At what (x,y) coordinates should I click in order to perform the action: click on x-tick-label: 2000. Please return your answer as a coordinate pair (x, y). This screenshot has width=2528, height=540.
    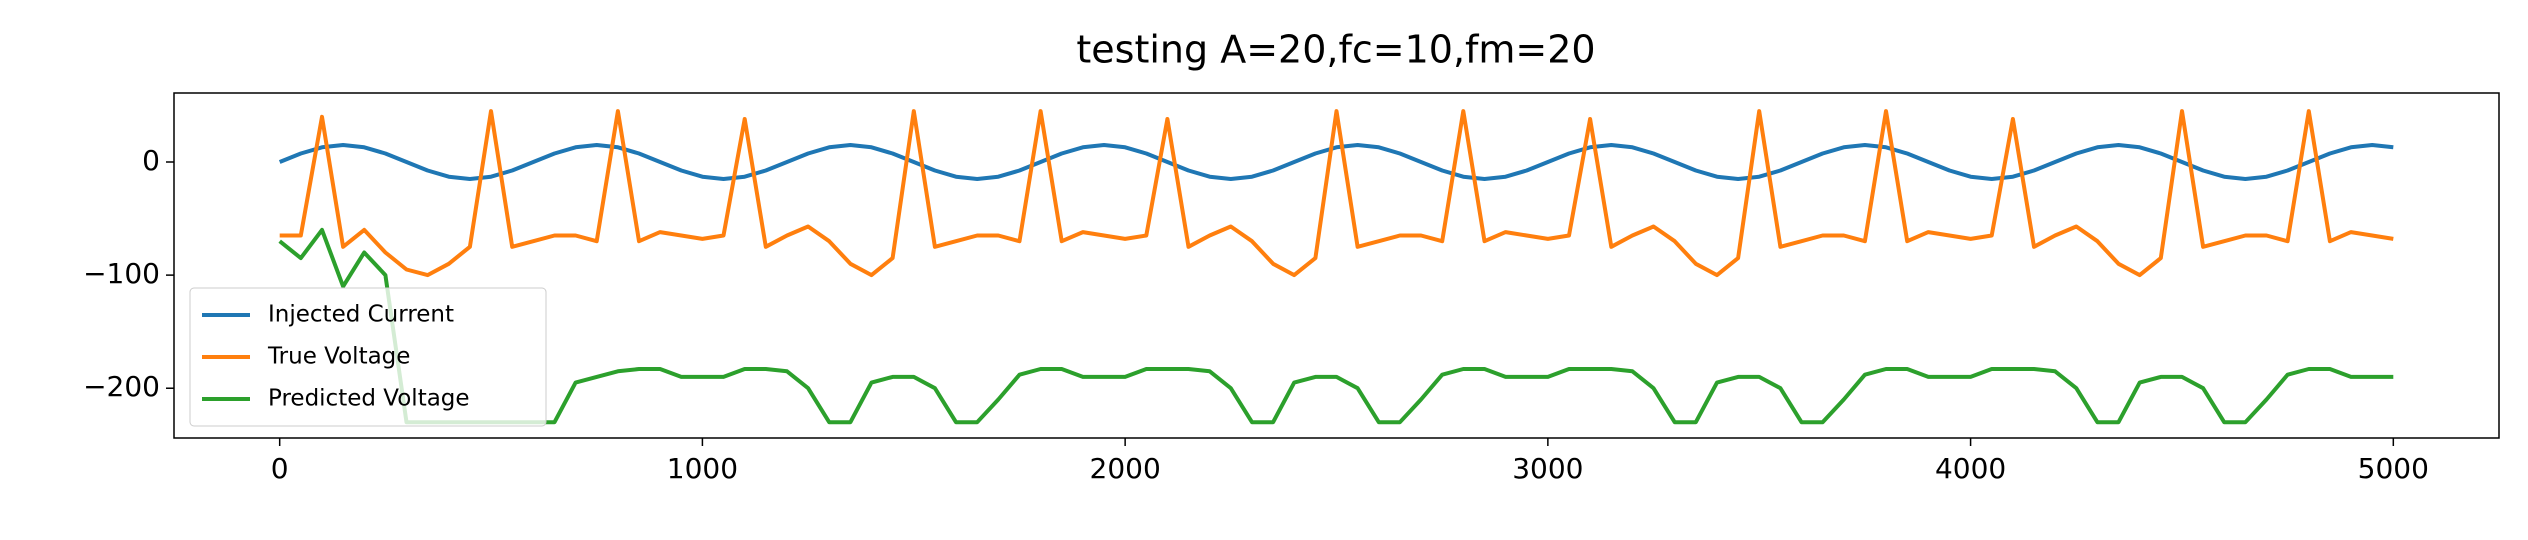
    Looking at the image, I should click on (1125, 468).